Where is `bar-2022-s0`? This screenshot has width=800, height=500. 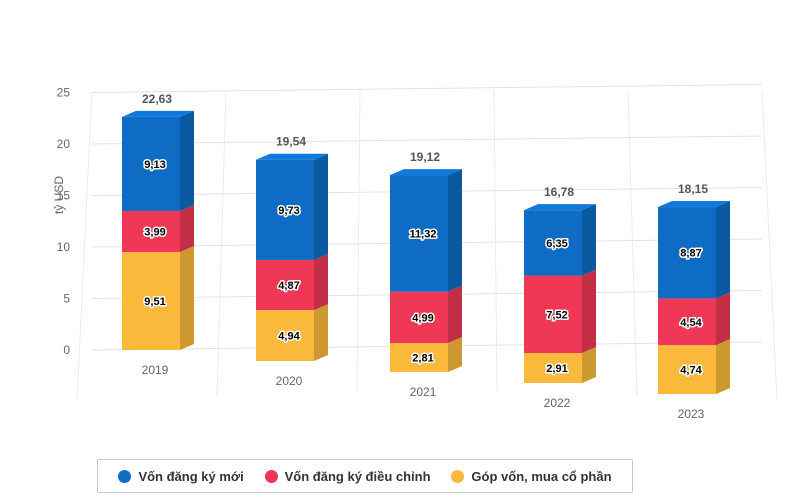
bar-2022-s0 is located at coordinates (553, 368).